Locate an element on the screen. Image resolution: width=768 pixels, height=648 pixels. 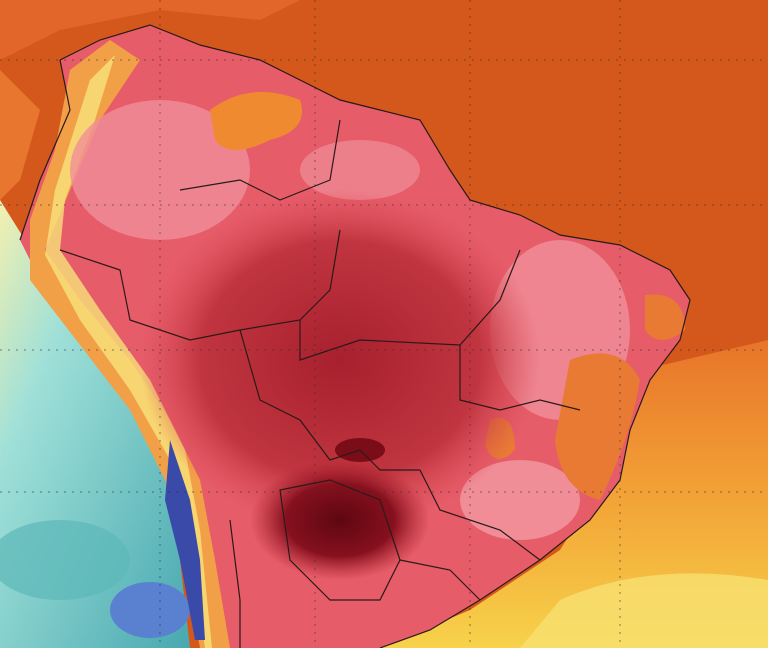
coastline is located at coordinates (45, 150).